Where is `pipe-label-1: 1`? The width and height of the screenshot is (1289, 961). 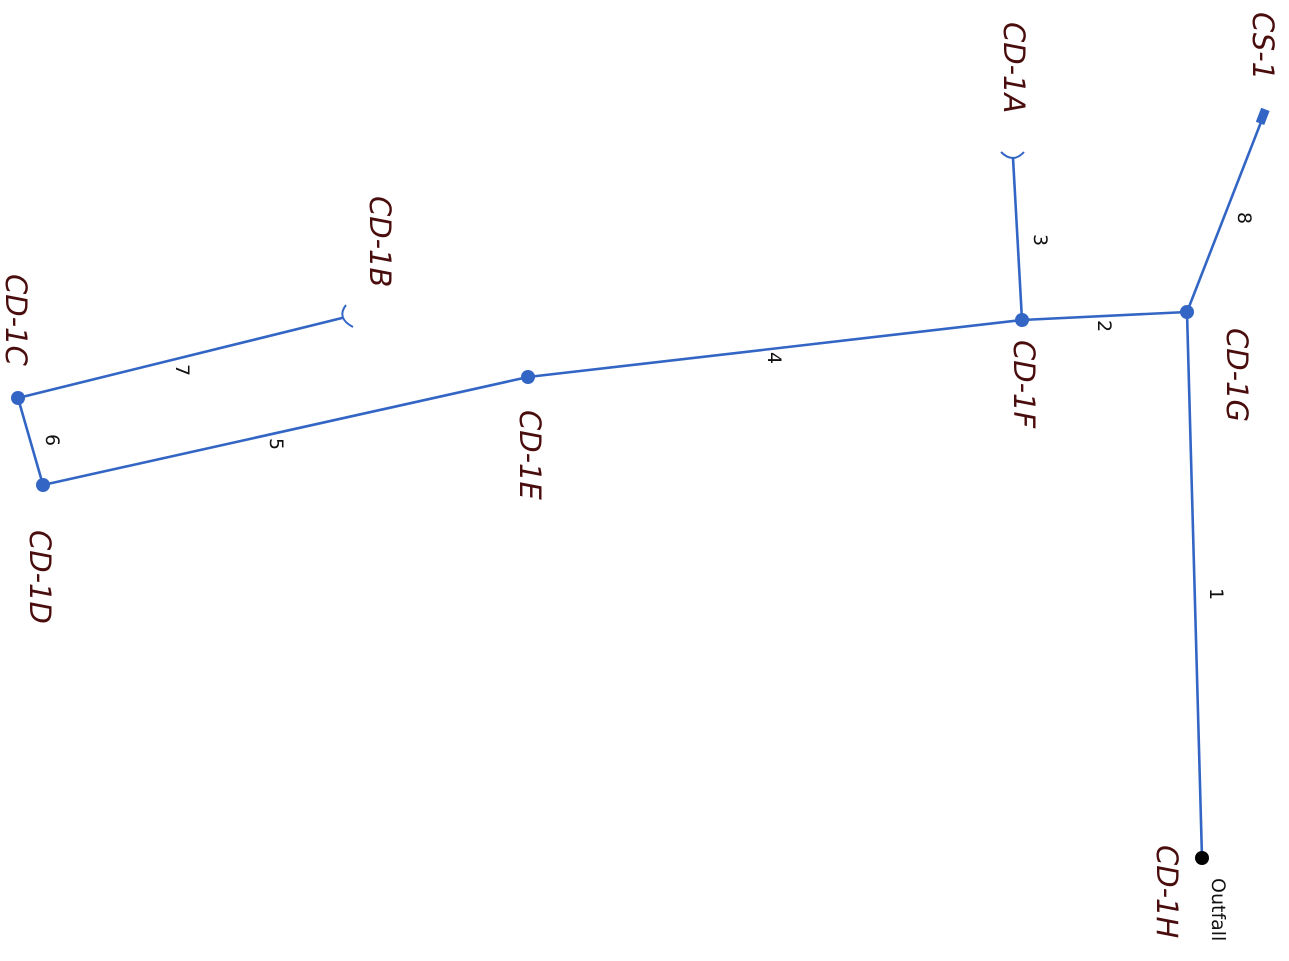
pipe-label-1: 1 is located at coordinates (1216, 594).